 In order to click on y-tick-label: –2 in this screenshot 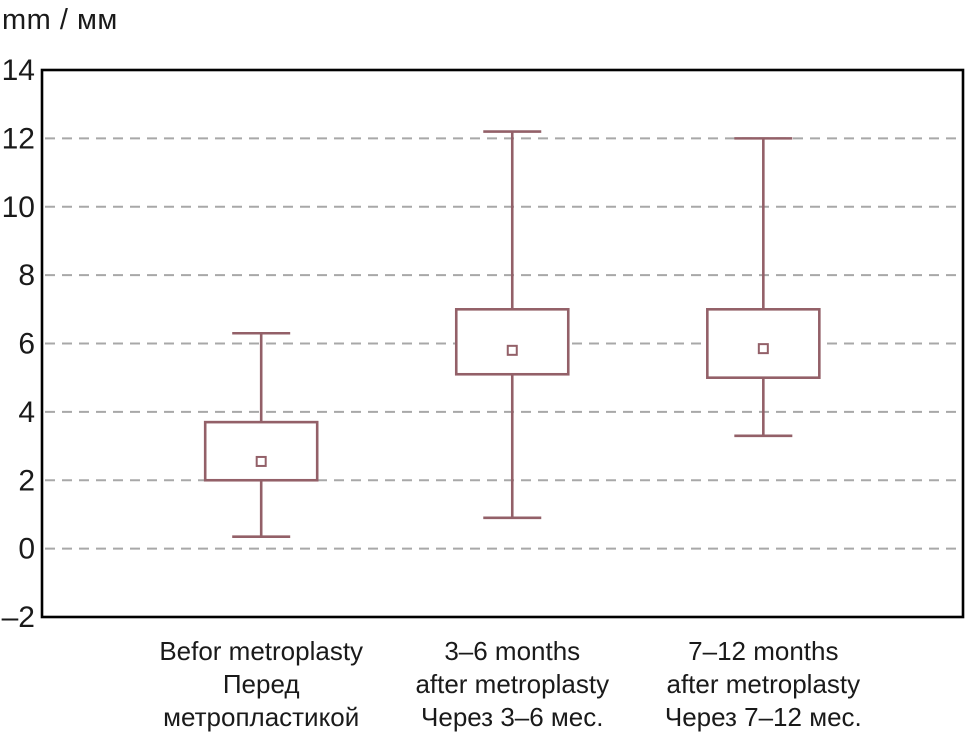, I will do `click(18, 617)`.